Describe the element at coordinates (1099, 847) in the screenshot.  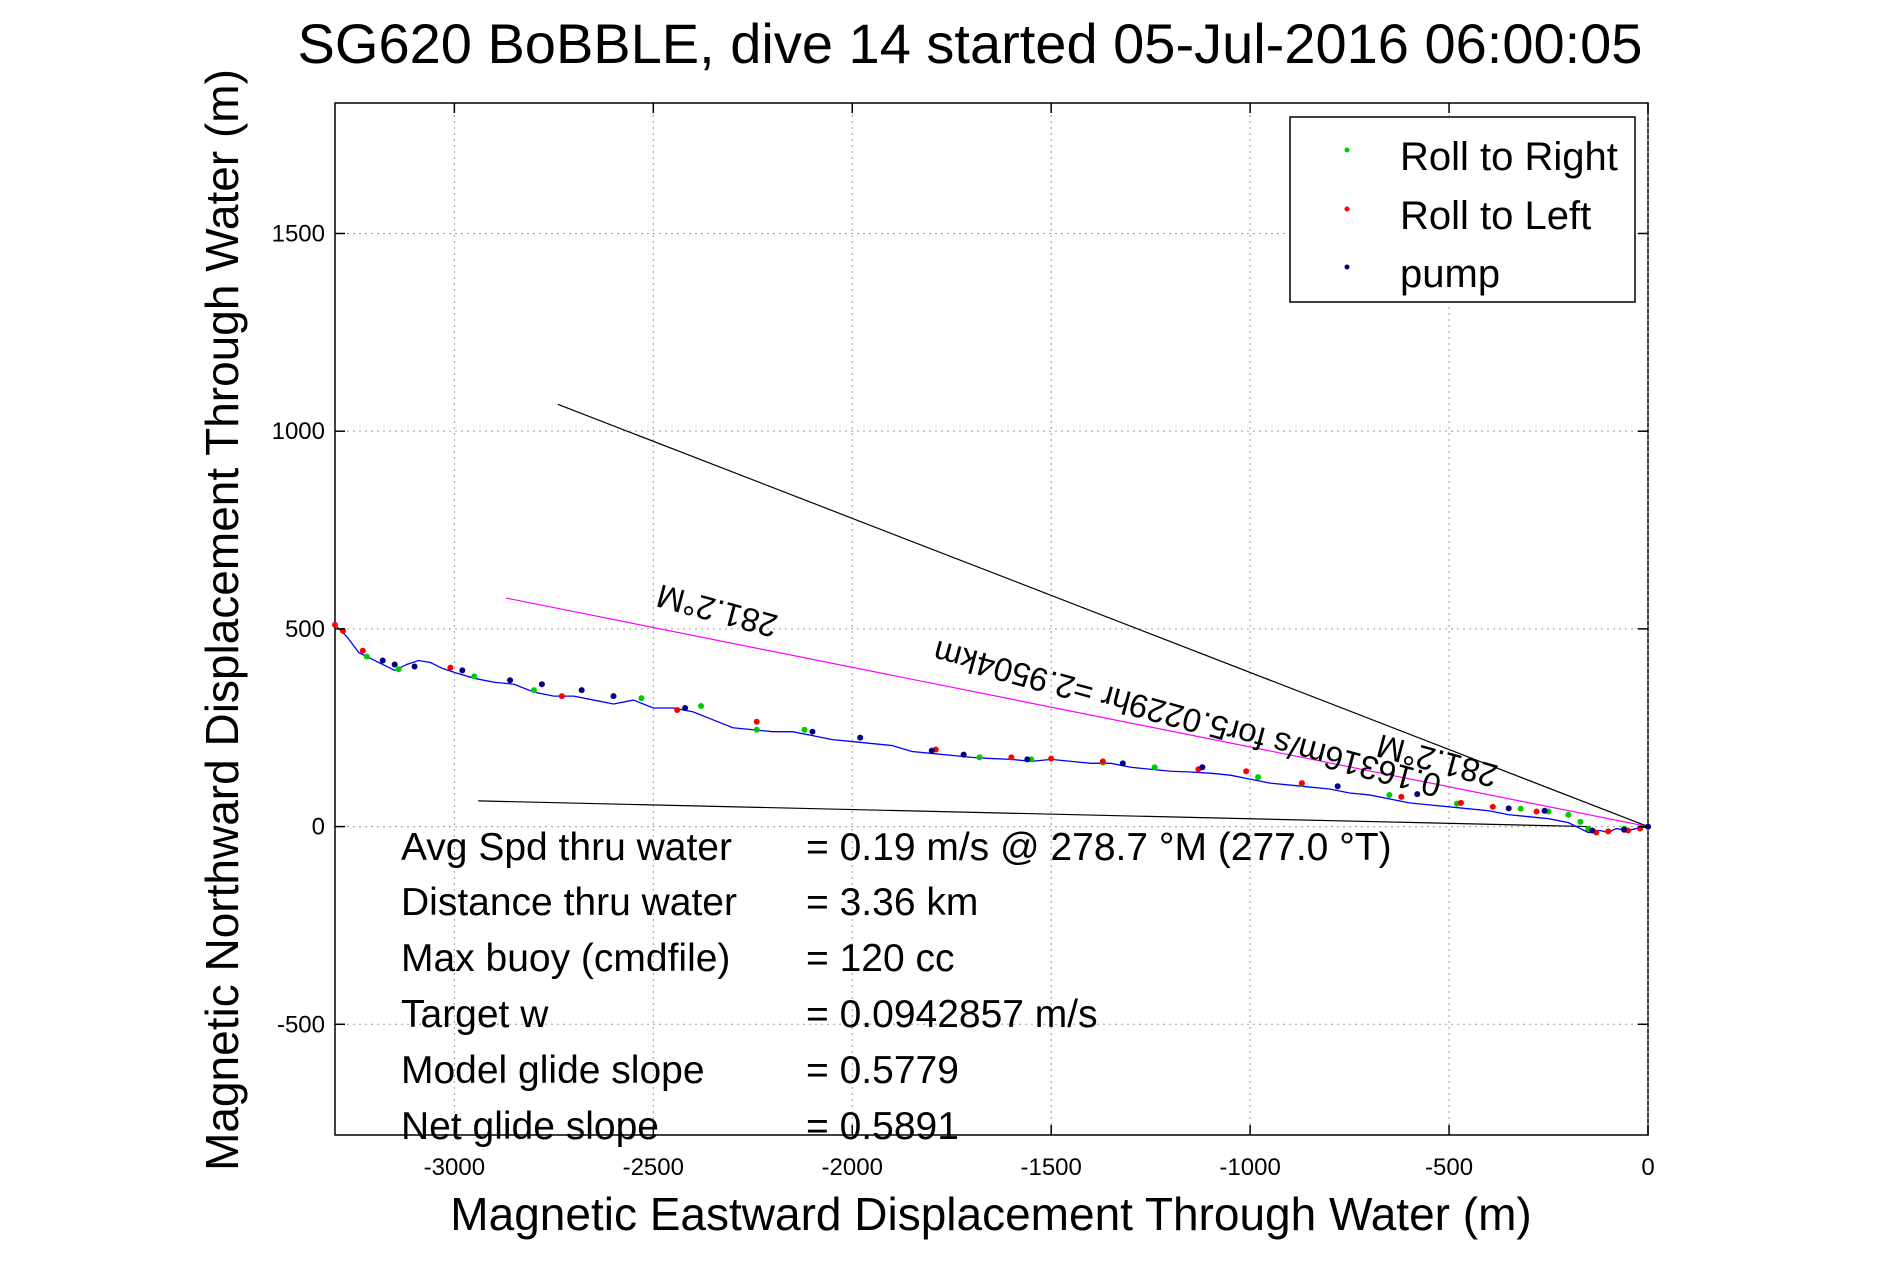
I see `stat-value: = 0.19 m/s @ 278.7 °M (277.0 °T)` at that location.